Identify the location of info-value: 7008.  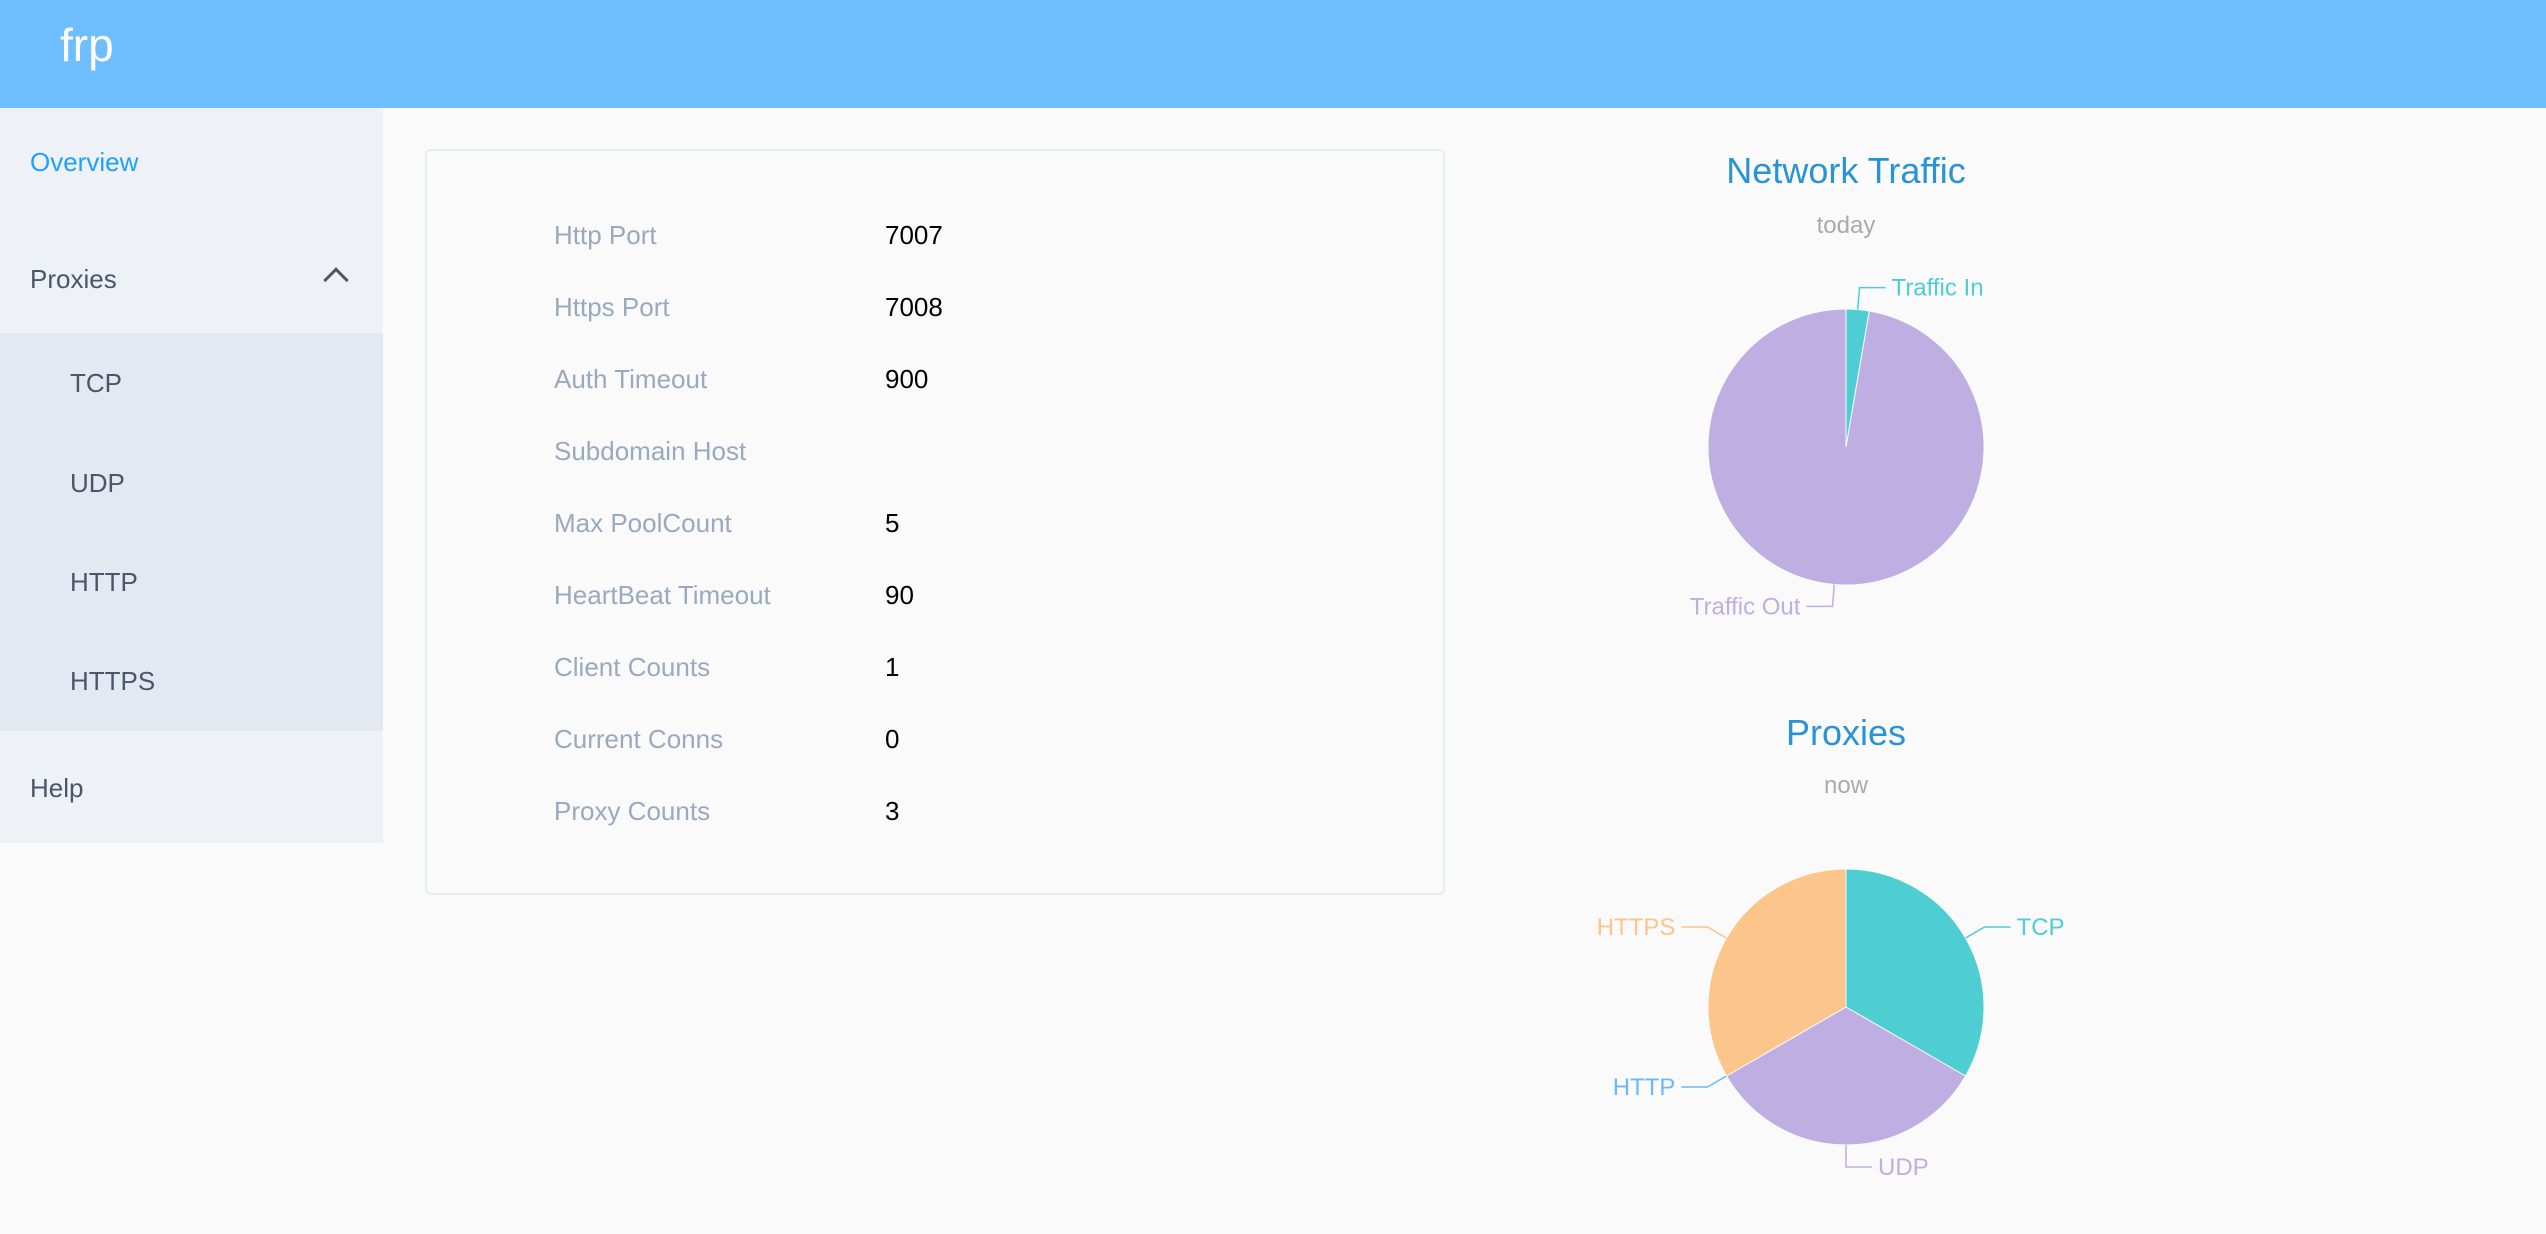
(914, 306).